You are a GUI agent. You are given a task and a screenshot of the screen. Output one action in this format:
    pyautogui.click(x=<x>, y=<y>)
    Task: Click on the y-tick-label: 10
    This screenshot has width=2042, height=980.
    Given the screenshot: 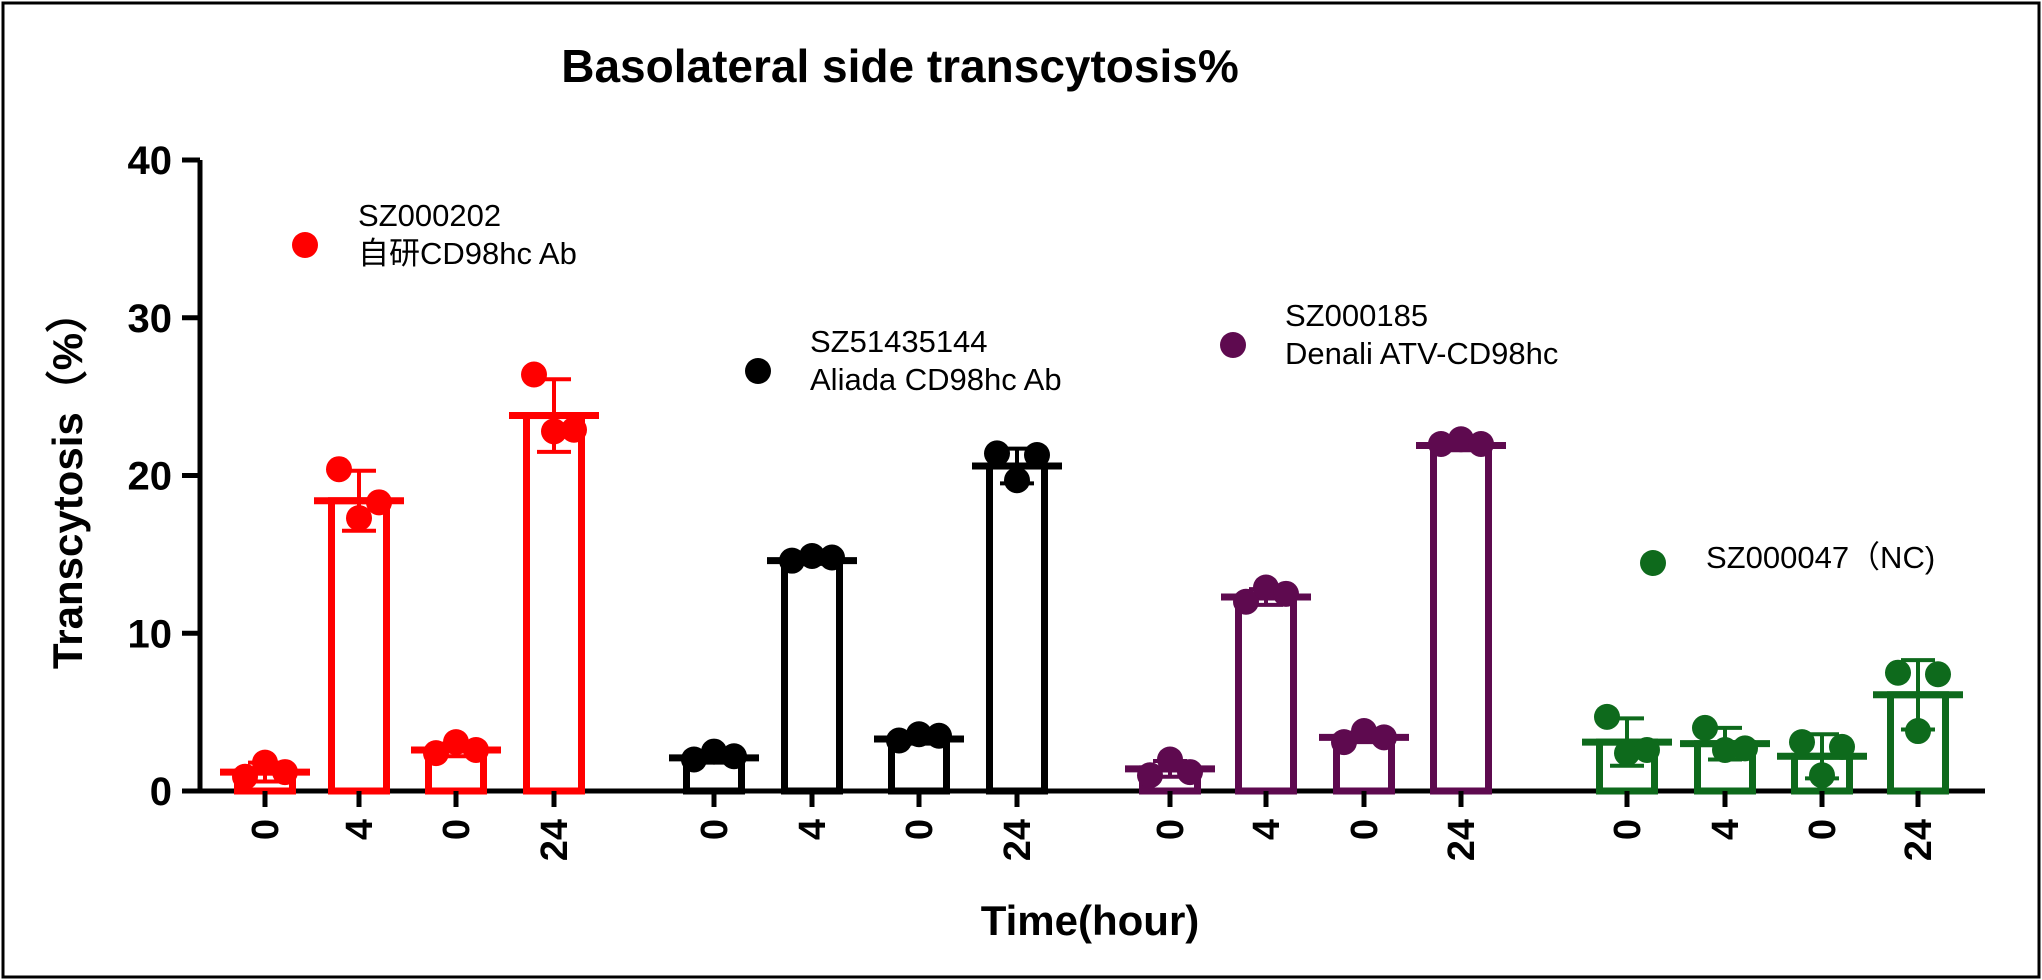 What is the action you would take?
    pyautogui.click(x=150, y=634)
    